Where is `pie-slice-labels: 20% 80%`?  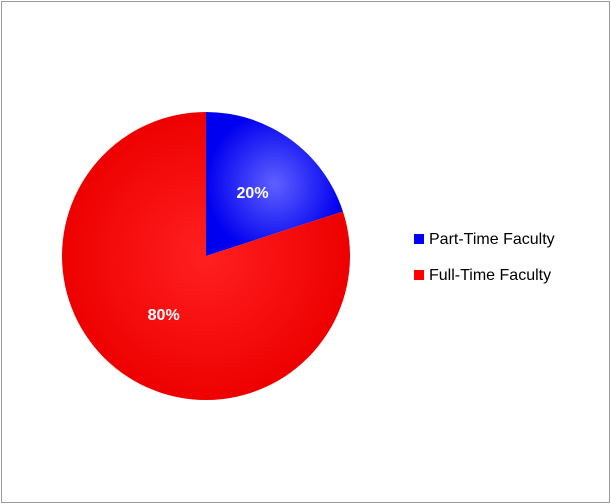 pie-slice-labels: 20% 80% is located at coordinates (208, 254).